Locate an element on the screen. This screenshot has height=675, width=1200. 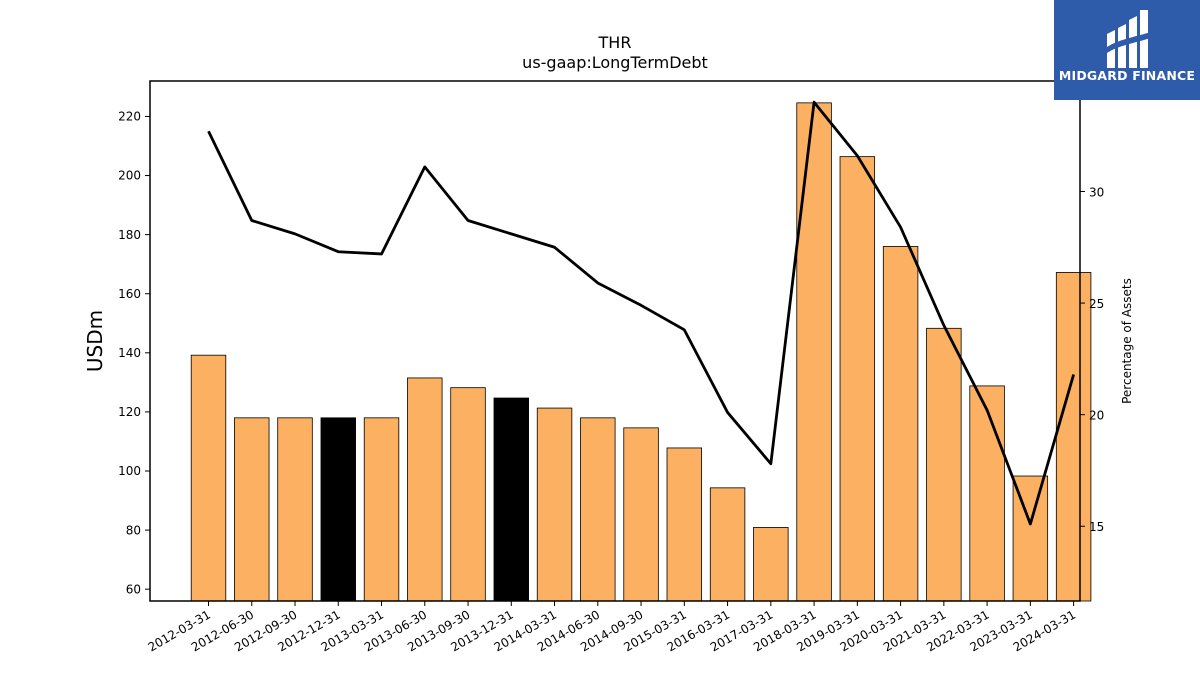
y-tick-label: 220 is located at coordinates (129, 117).